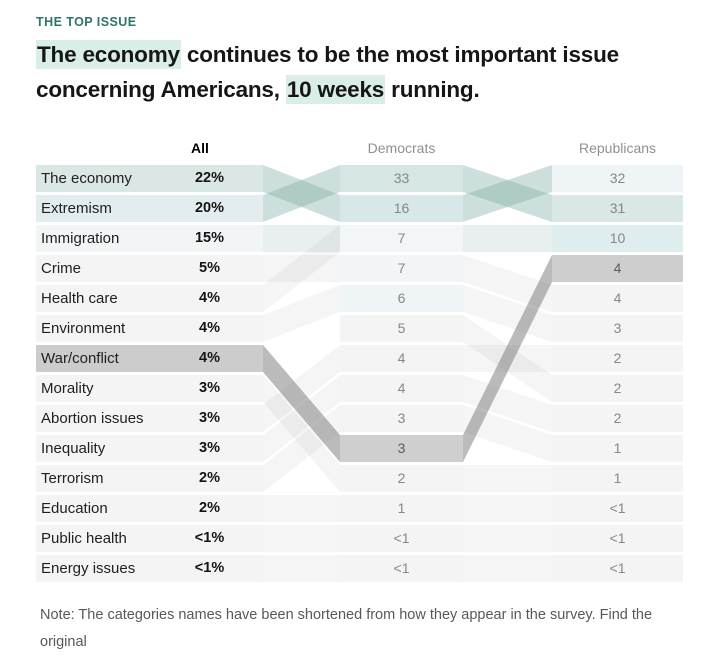  Describe the element at coordinates (86, 22) in the screenshot. I see `kicker: THE TOP ISSUE` at that location.